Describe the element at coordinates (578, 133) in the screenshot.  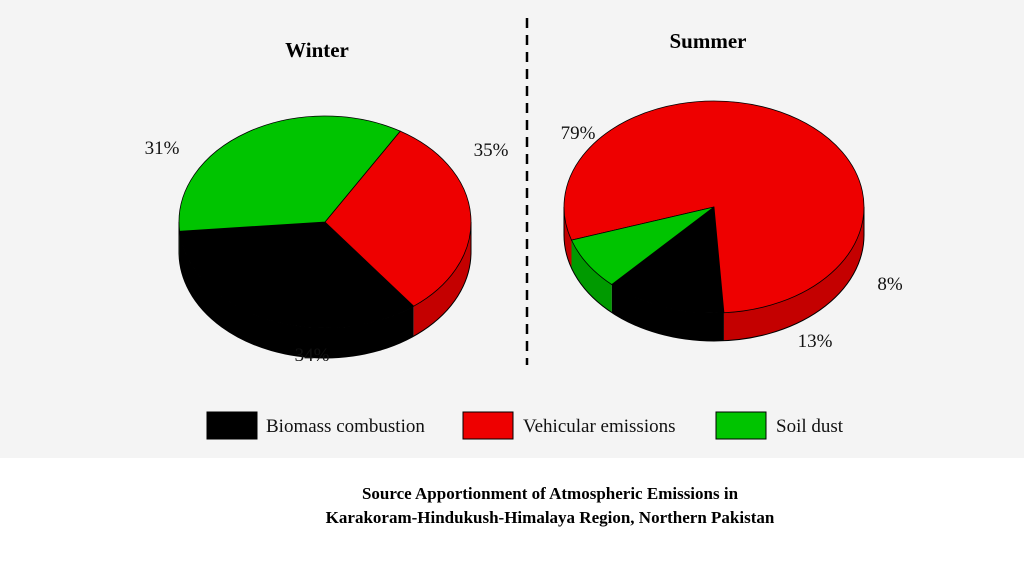
I see `pct-label-vehicular-emissions: 79%` at that location.